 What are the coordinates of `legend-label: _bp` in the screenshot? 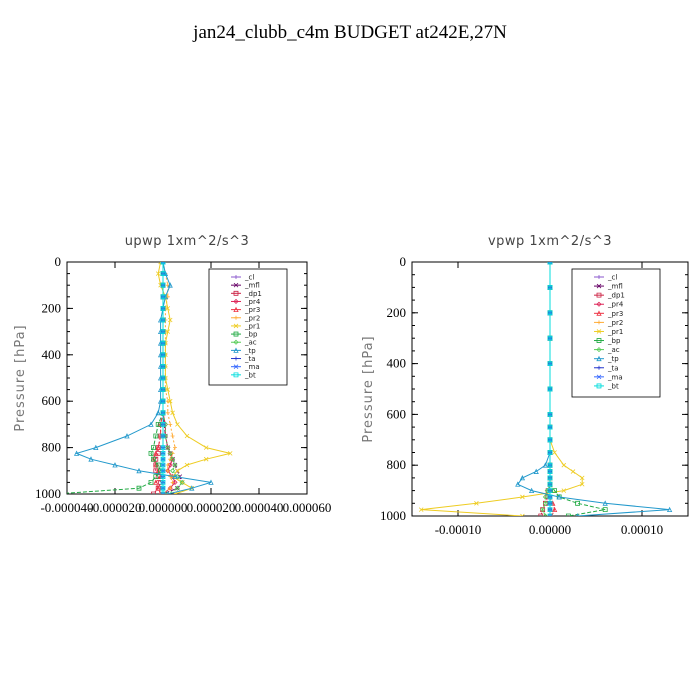 It's located at (251, 335).